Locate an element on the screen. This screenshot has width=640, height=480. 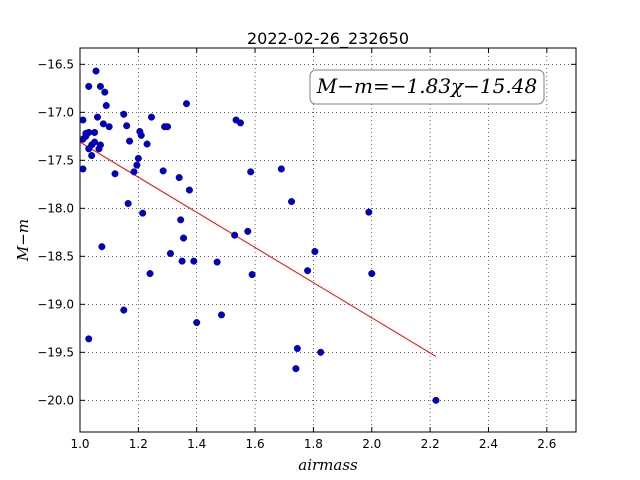
y-tick-label: −18.0 is located at coordinates (55, 208).